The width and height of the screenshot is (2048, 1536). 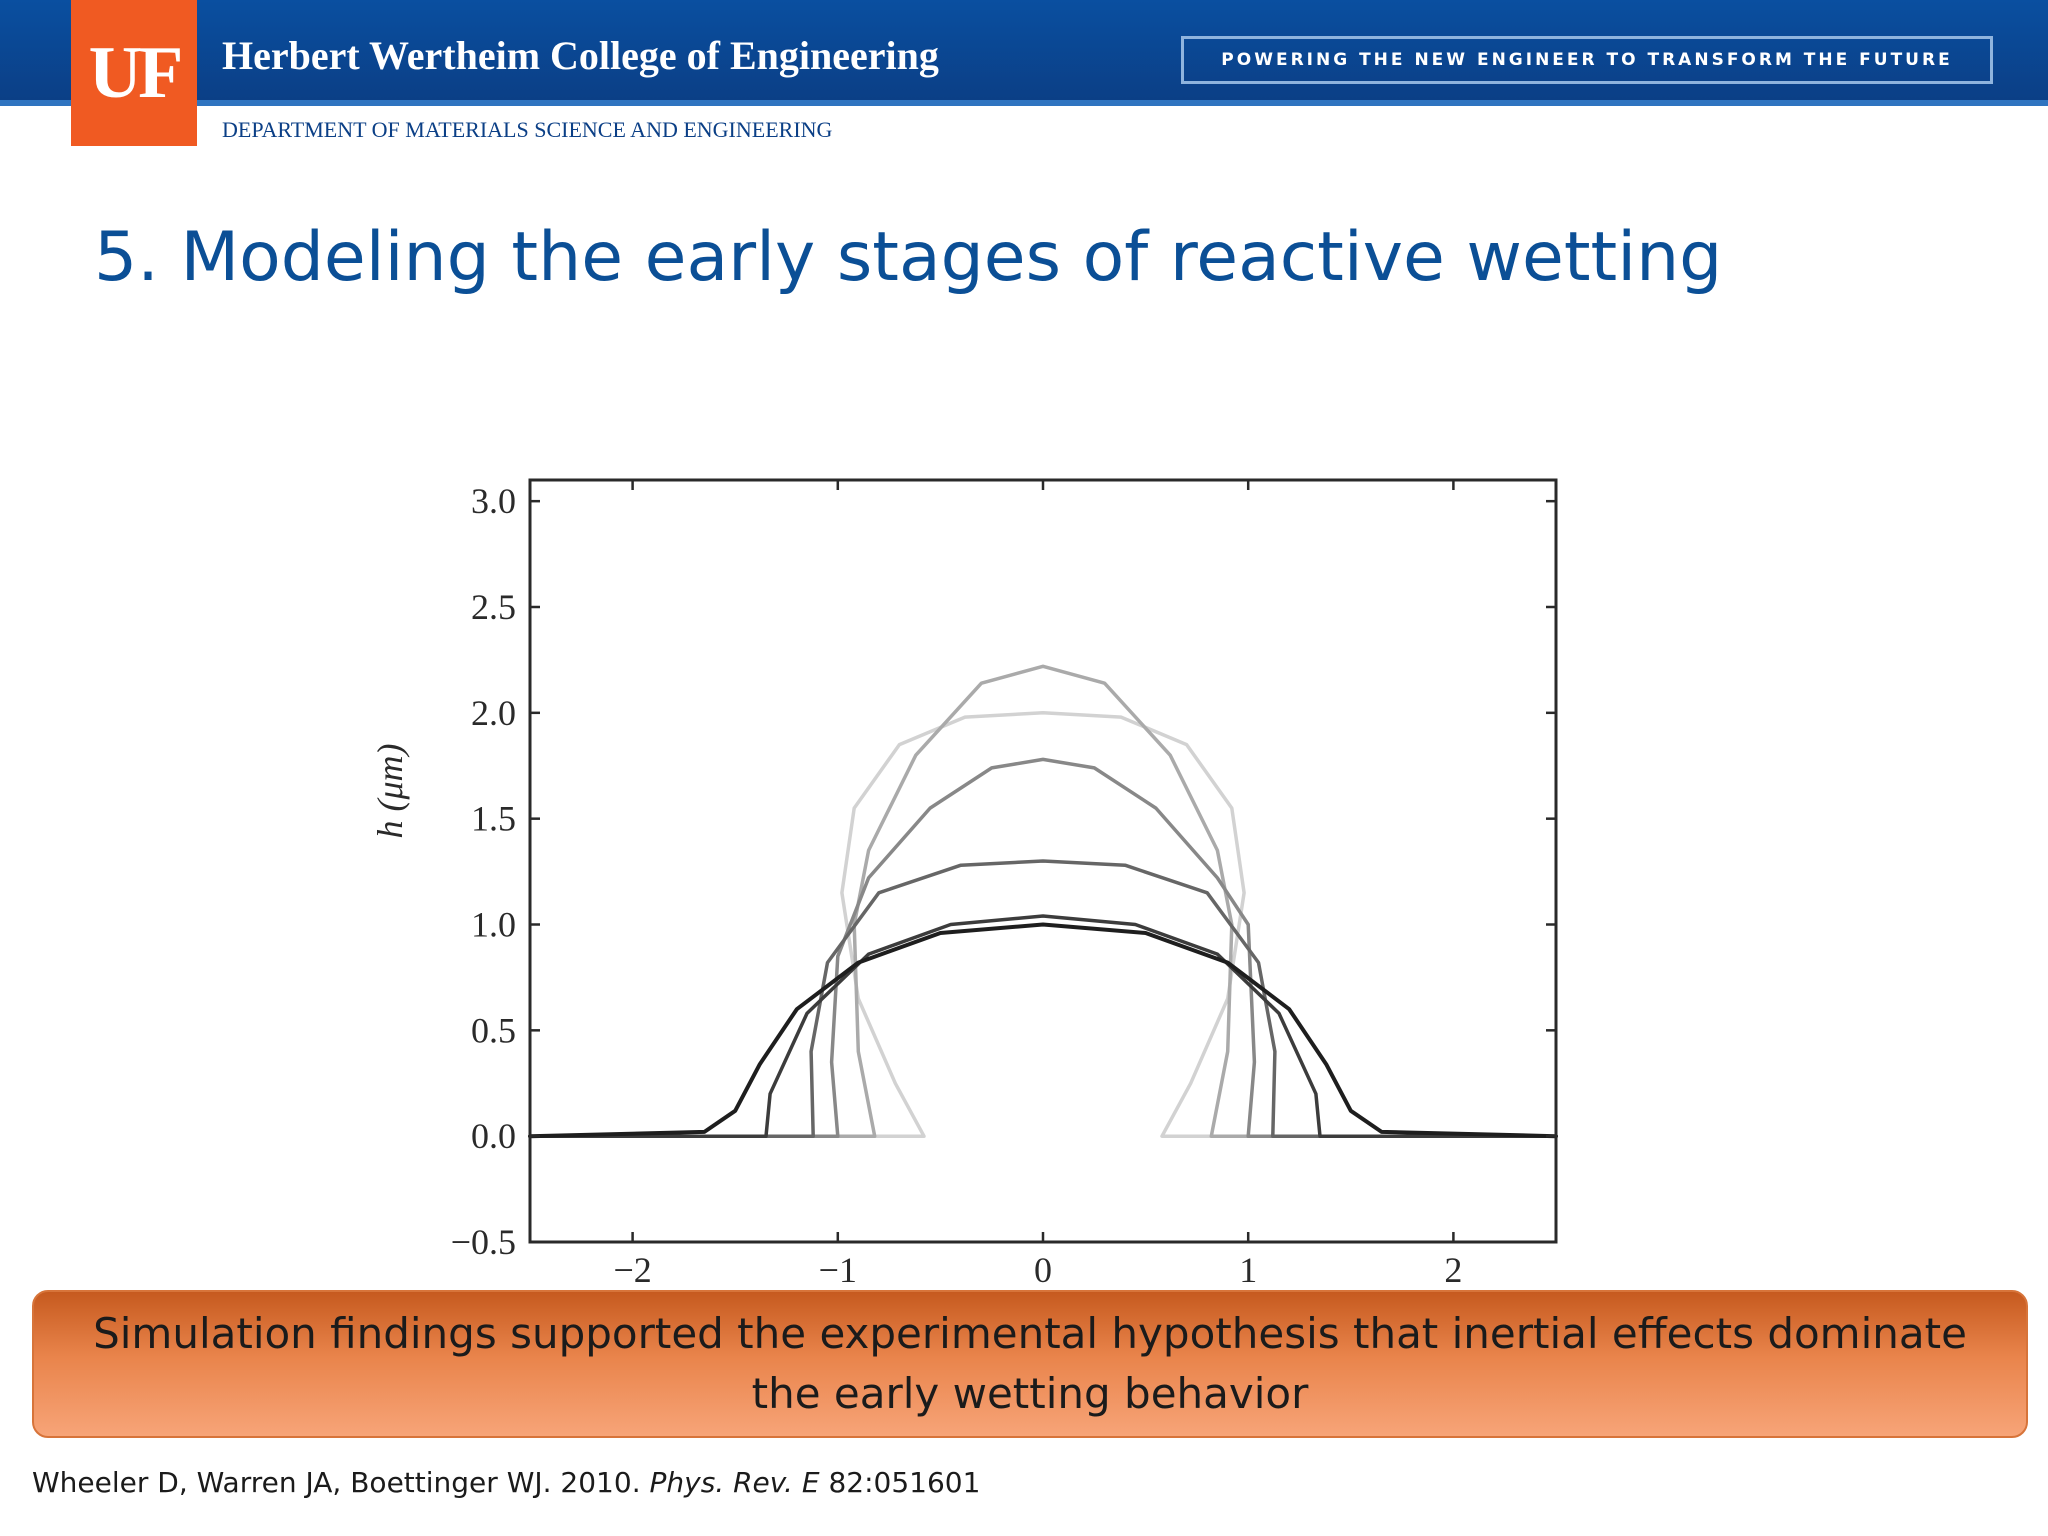 I want to click on x-tick-label: −1, so click(x=838, y=1270).